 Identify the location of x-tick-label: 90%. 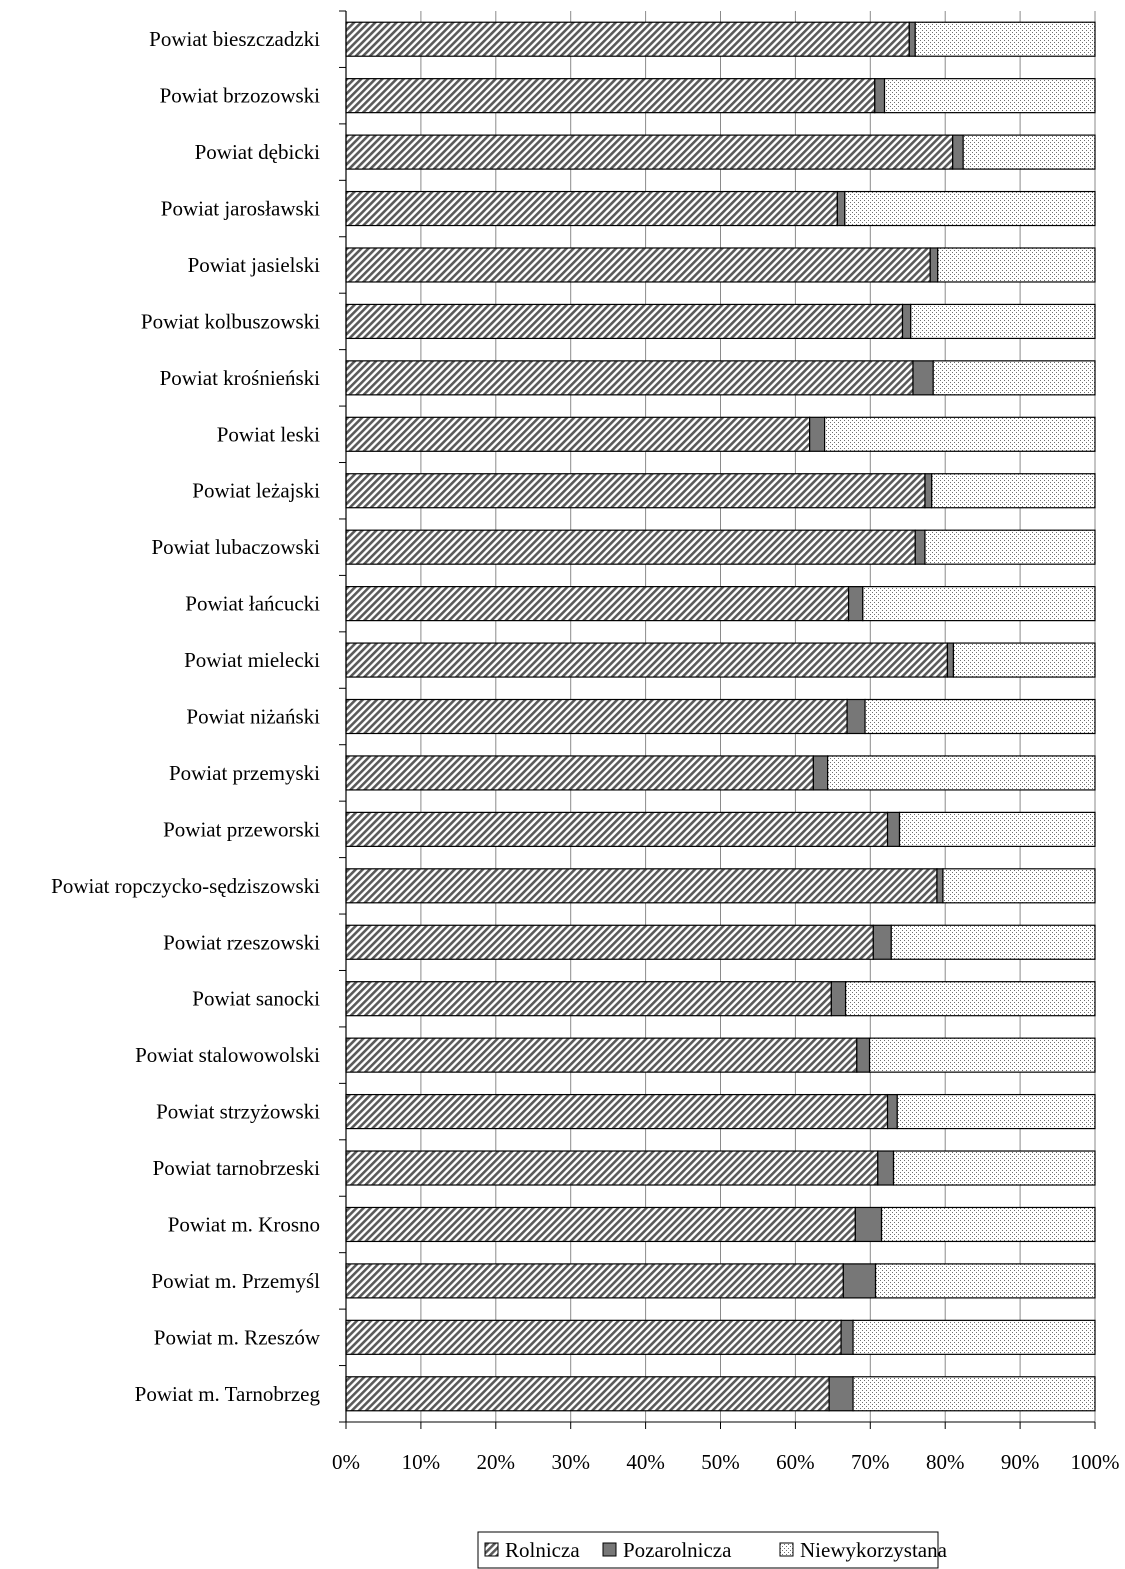
(1020, 1462).